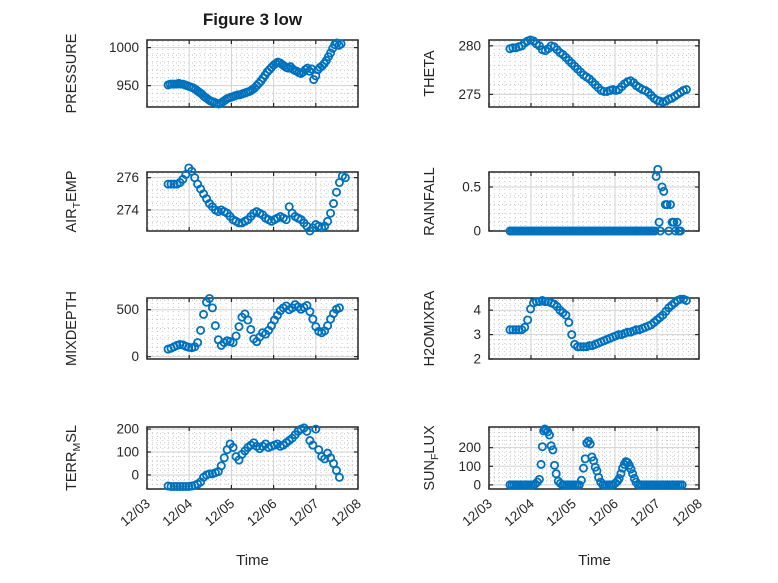 Image resolution: width=778 pixels, height=583 pixels. What do you see at coordinates (430, 201) in the screenshot?
I see `ylabel-rainfall: RAINFALL` at bounding box center [430, 201].